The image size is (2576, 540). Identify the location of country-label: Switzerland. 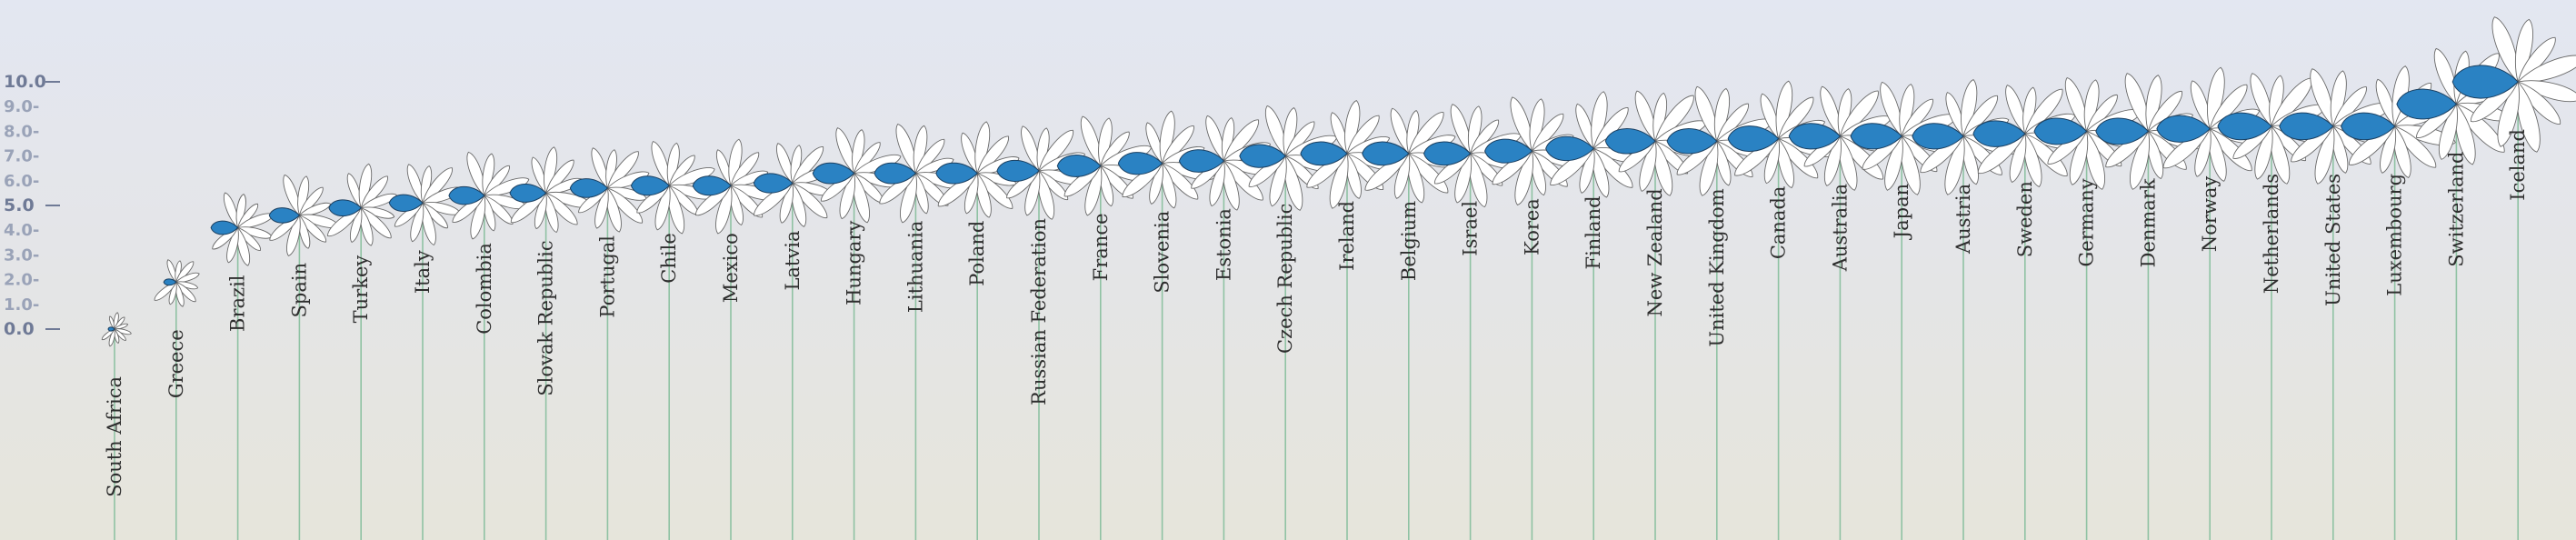
(2456, 208).